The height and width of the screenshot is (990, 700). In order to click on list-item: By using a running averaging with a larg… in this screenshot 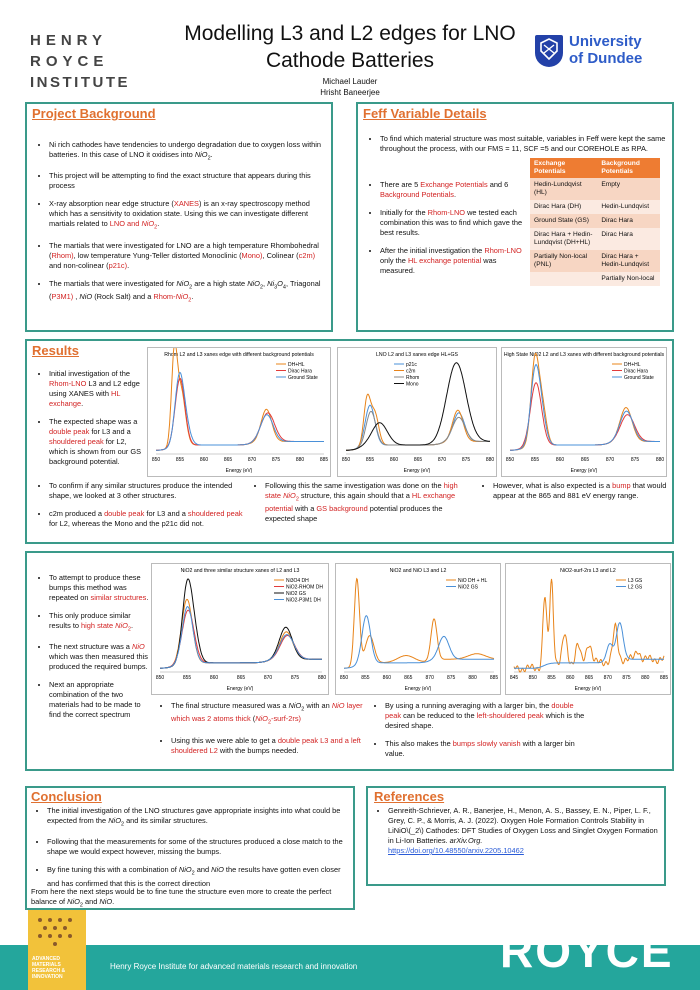, I will do `click(486, 716)`.